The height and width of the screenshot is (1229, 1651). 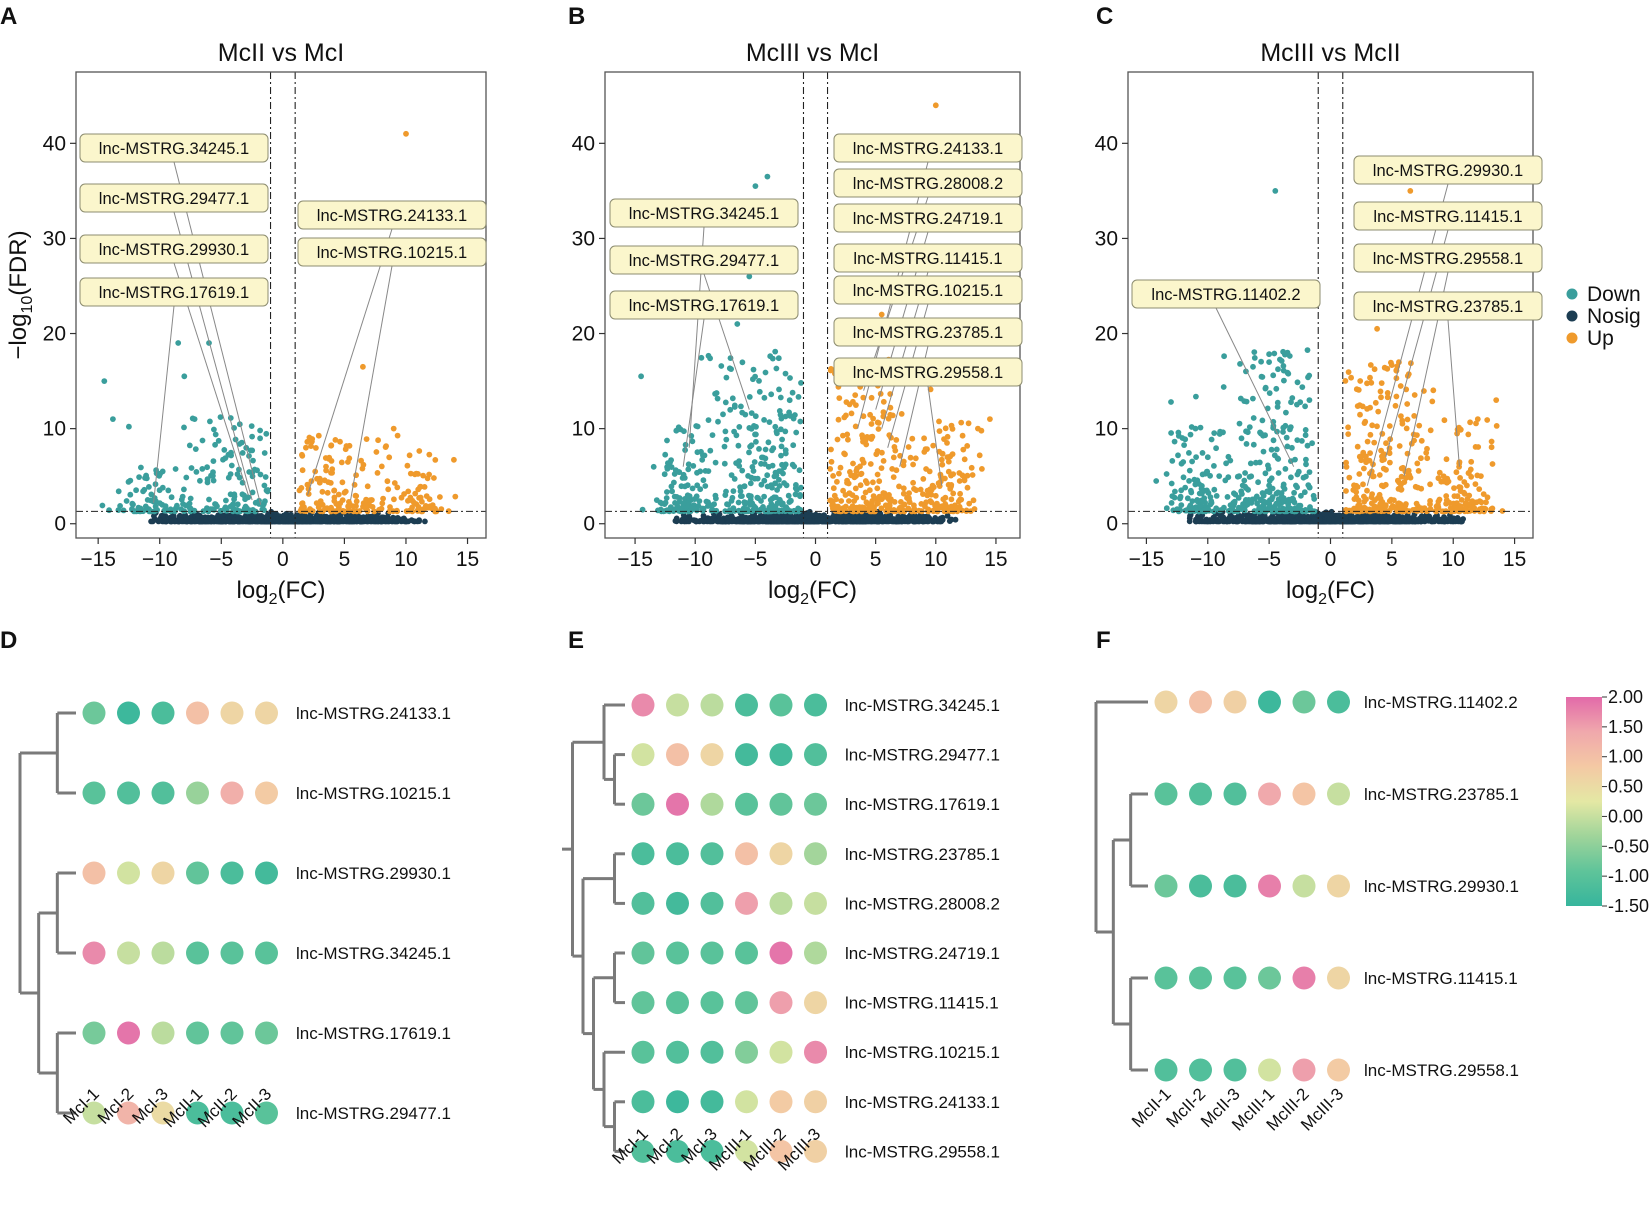 What do you see at coordinates (1208, 559) in the screenshot?
I see `x-tick-label: −10` at bounding box center [1208, 559].